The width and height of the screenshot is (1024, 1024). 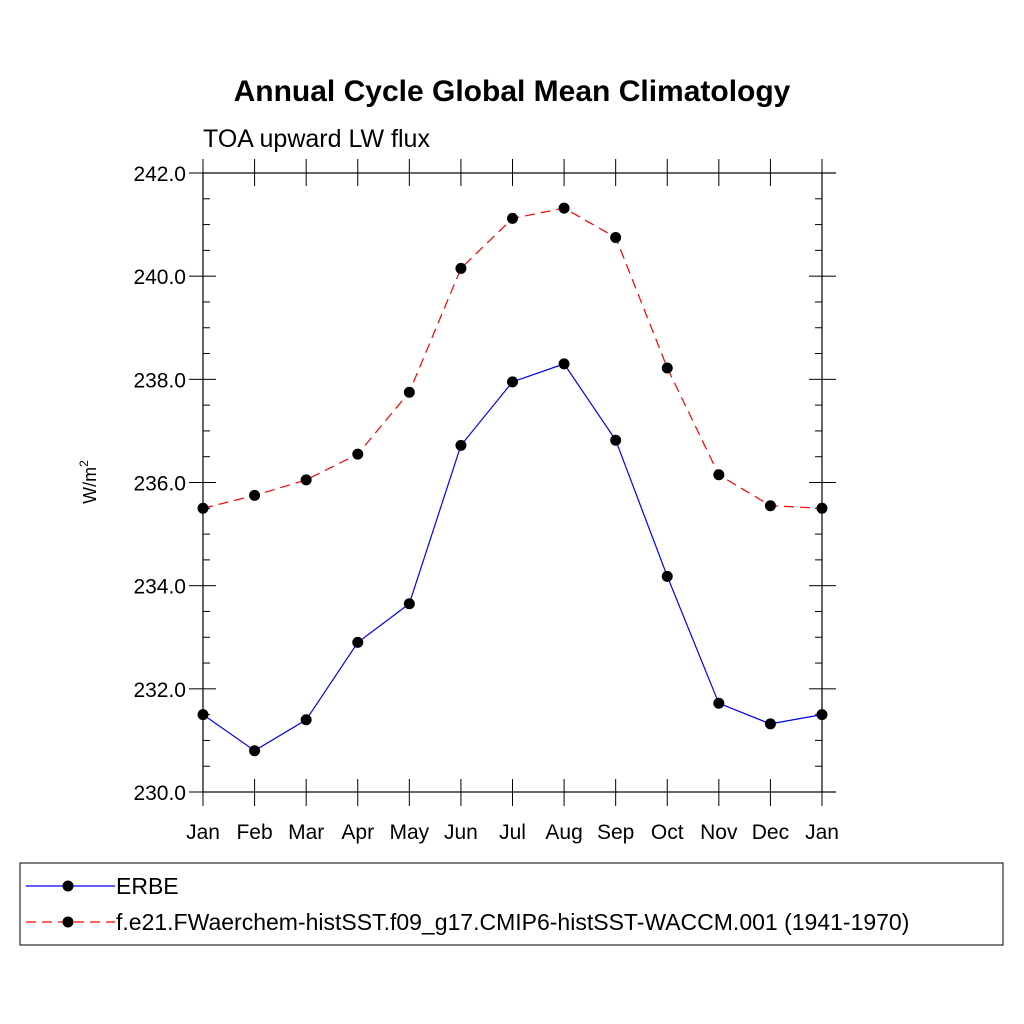 What do you see at coordinates (409, 832) in the screenshot?
I see `x-tick-label: May` at bounding box center [409, 832].